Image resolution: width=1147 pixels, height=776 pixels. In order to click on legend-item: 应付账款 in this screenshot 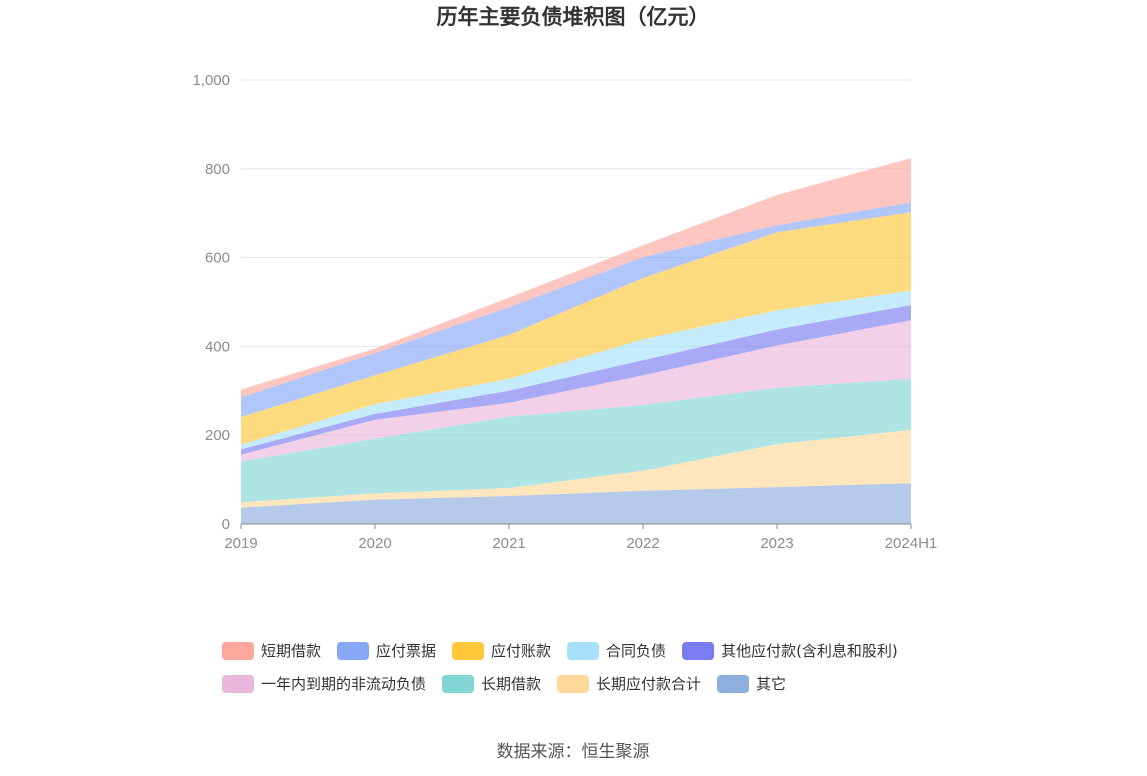, I will do `click(501, 651)`.